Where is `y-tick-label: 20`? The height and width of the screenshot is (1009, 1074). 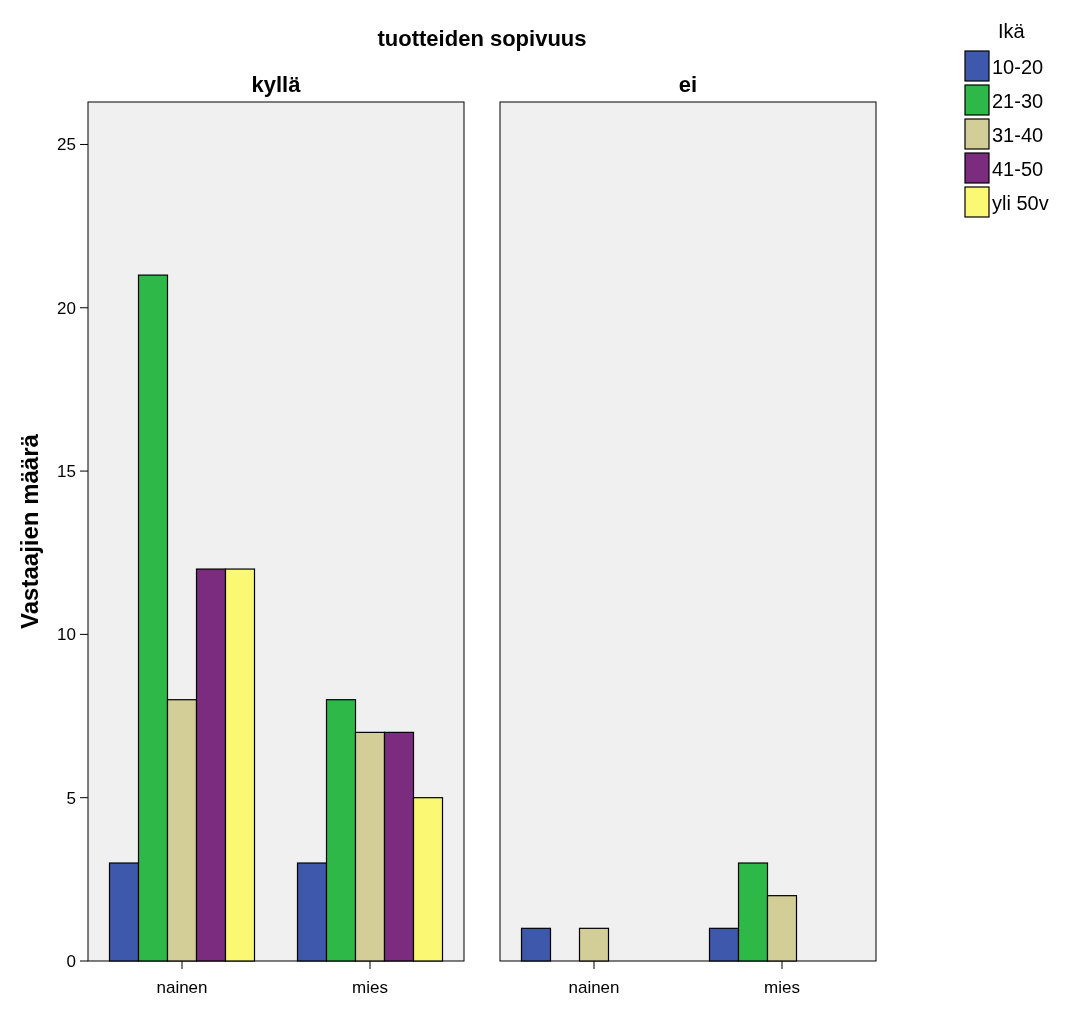 y-tick-label: 20 is located at coordinates (66, 308).